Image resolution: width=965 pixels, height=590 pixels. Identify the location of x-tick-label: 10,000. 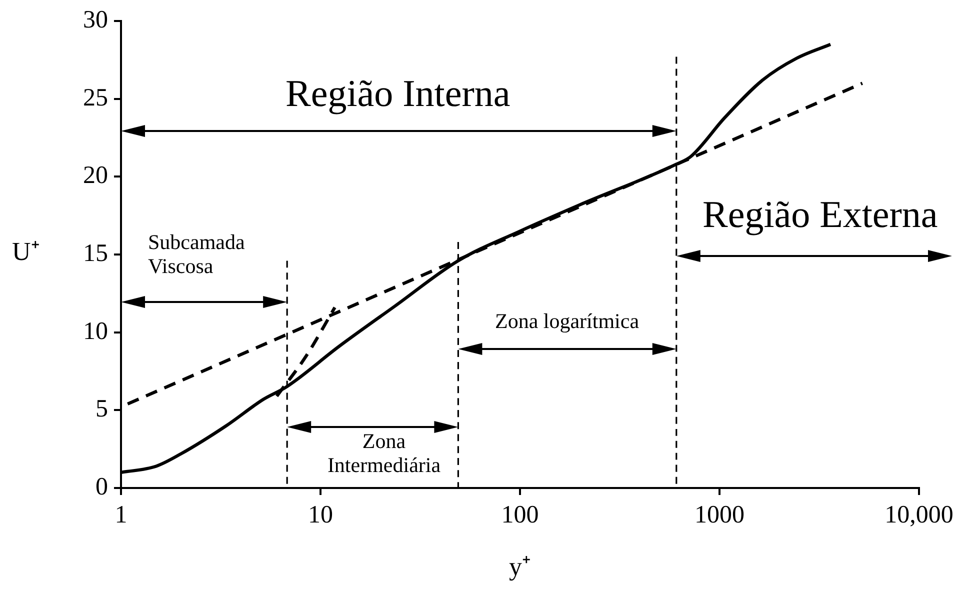
(919, 515).